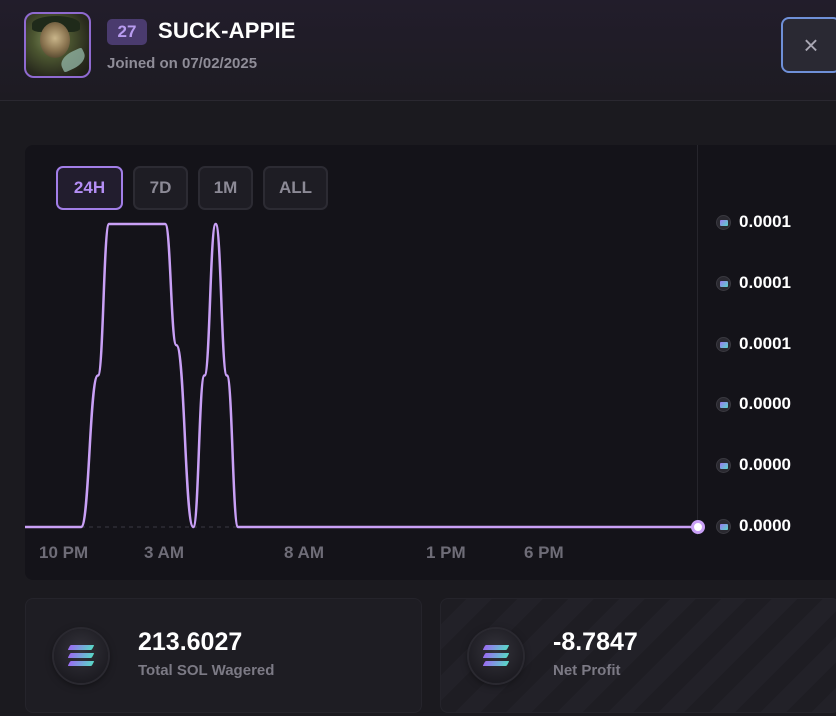 This screenshot has width=836, height=716. I want to click on stat-card-wagered: 213.6027 Total SOL Wagered, so click(223, 655).